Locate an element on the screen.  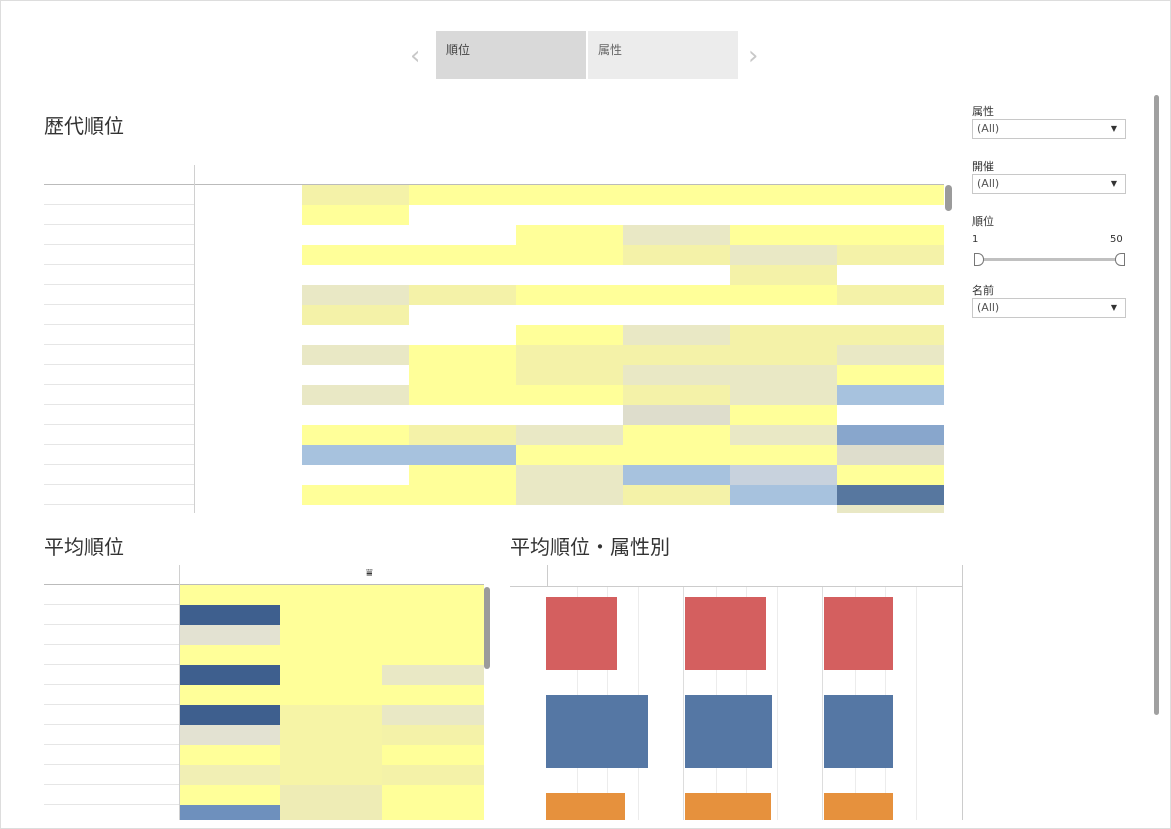
filter-event-label: 開催 is located at coordinates (983, 166).